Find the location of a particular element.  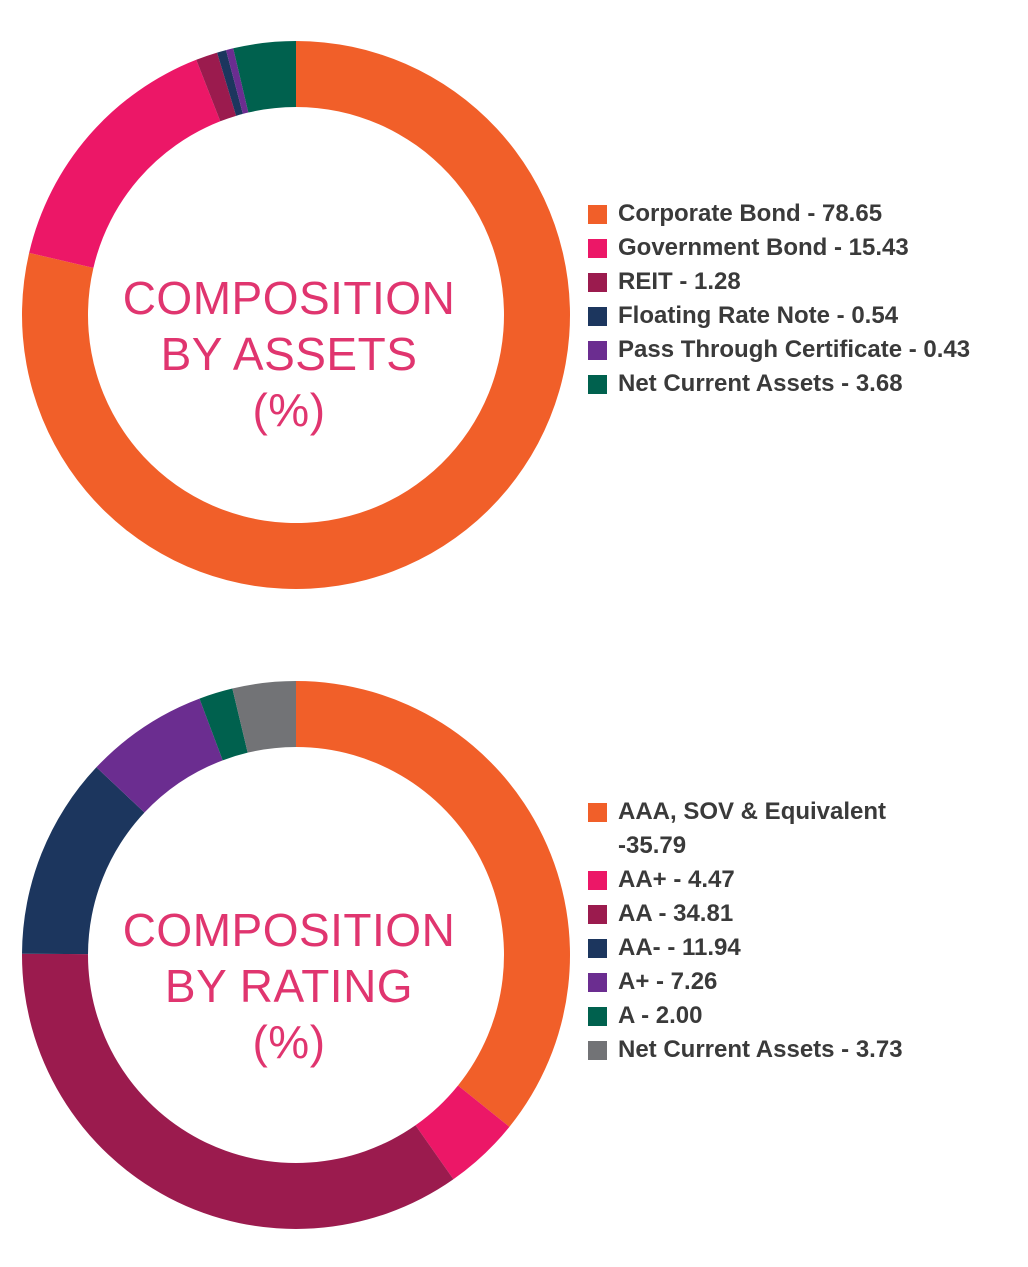

assets-title-line-1: COMPOSITION is located at coordinates (289, 298).